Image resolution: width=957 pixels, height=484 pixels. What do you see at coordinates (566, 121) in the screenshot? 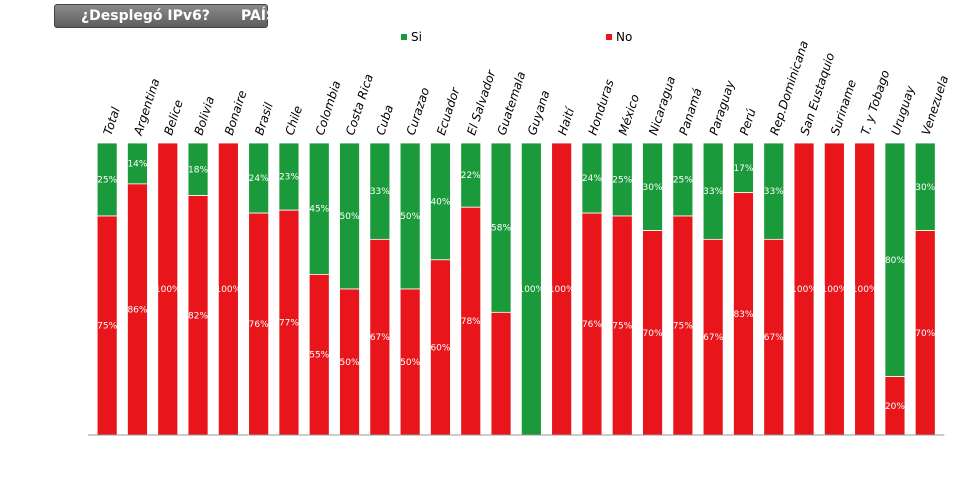
I see `category-label-15: Haití` at bounding box center [566, 121].